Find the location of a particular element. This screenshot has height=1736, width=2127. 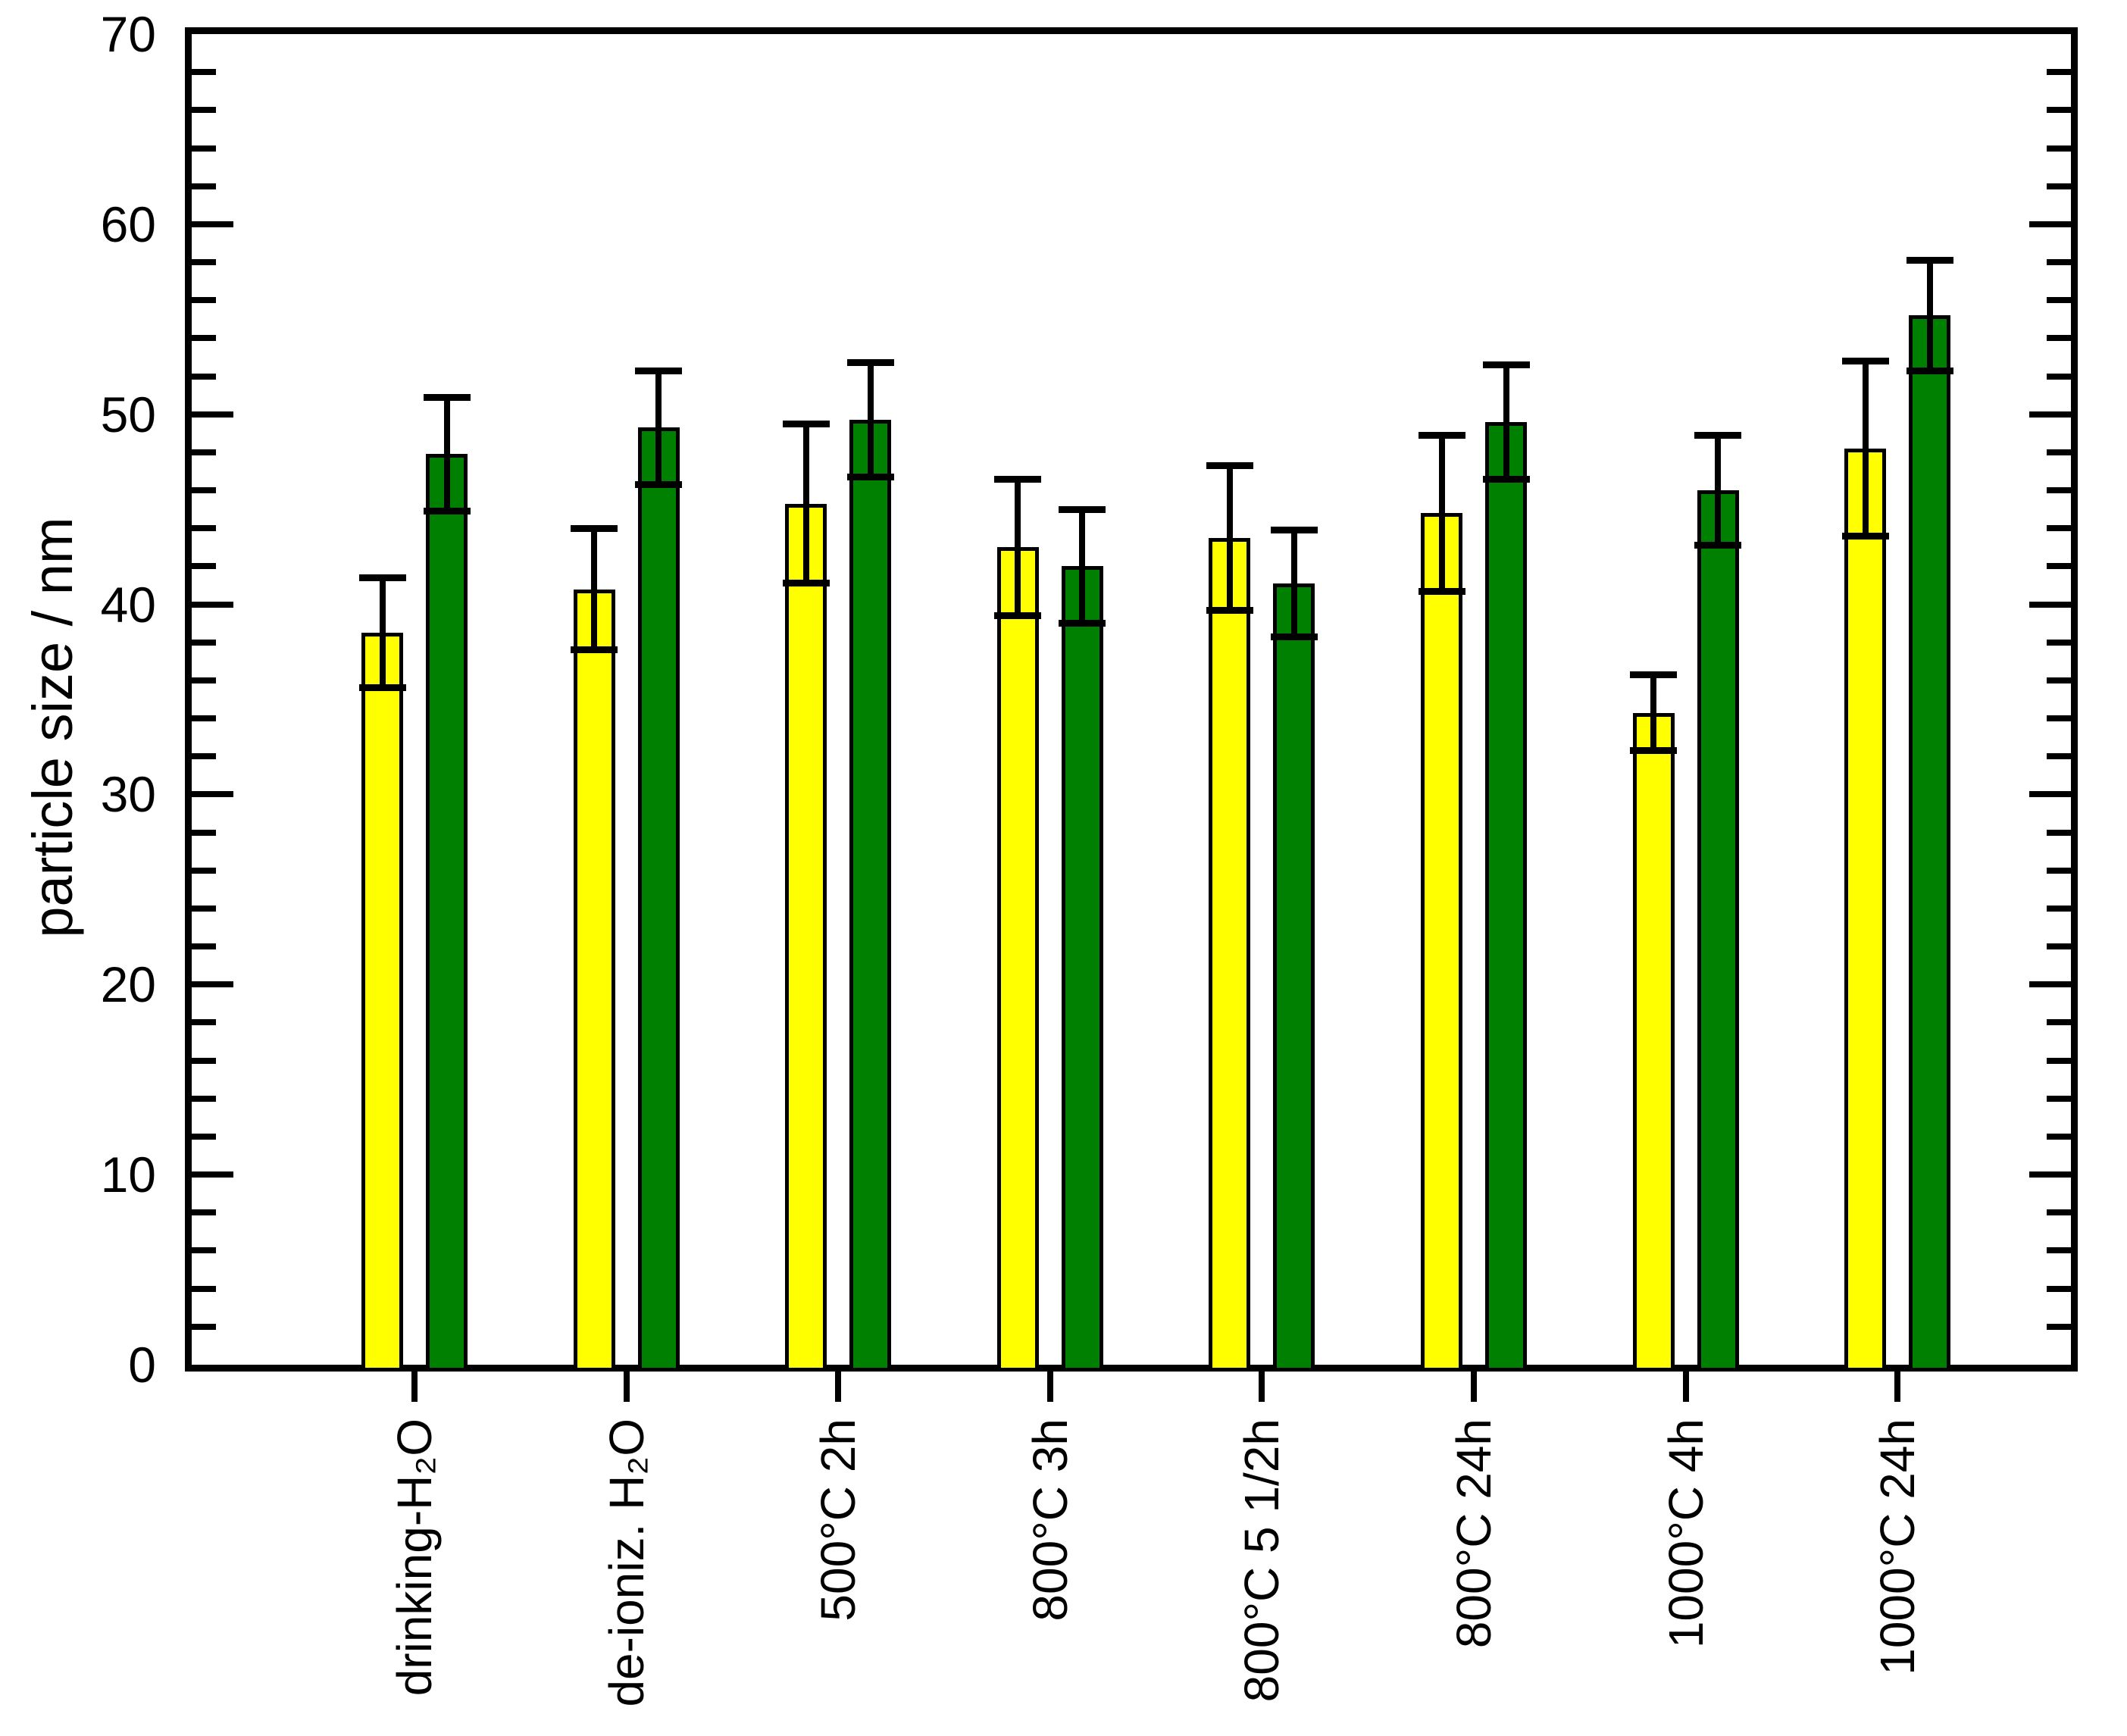

x-category-label-text: de-ioniz. H₂O is located at coordinates (626, 1563).